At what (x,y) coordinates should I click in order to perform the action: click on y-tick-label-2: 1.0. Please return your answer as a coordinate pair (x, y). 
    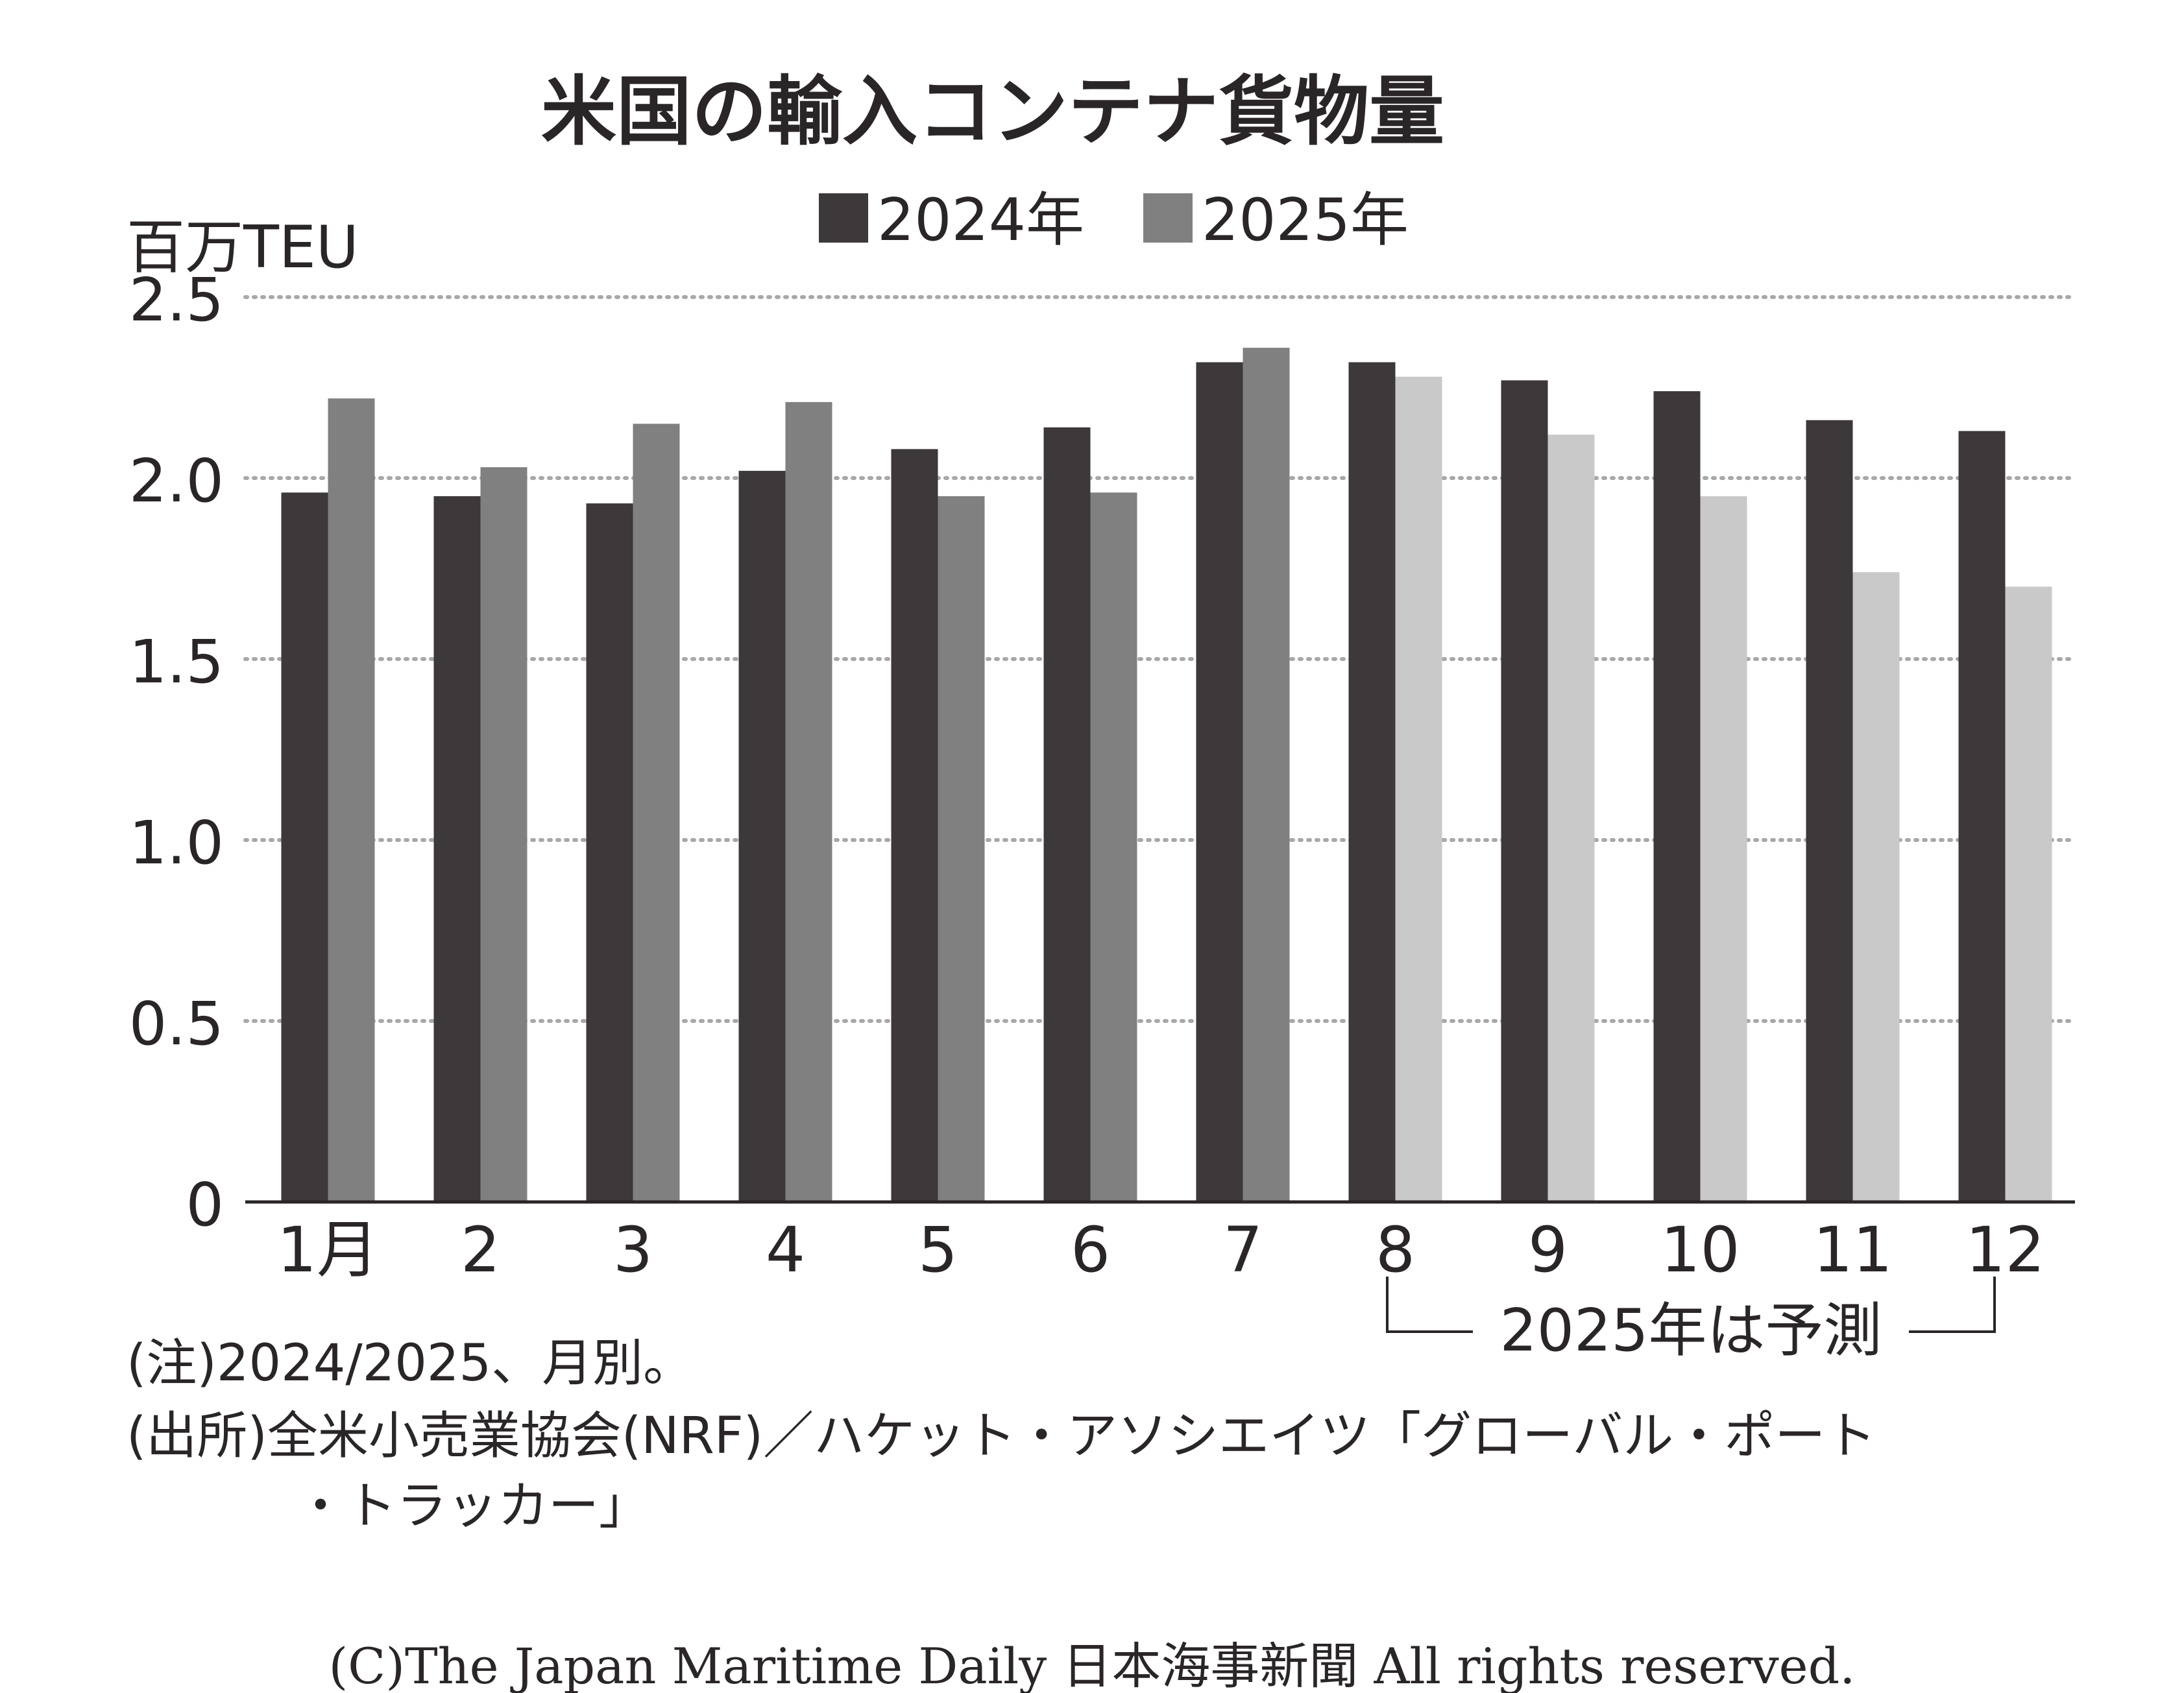
    Looking at the image, I should click on (176, 843).